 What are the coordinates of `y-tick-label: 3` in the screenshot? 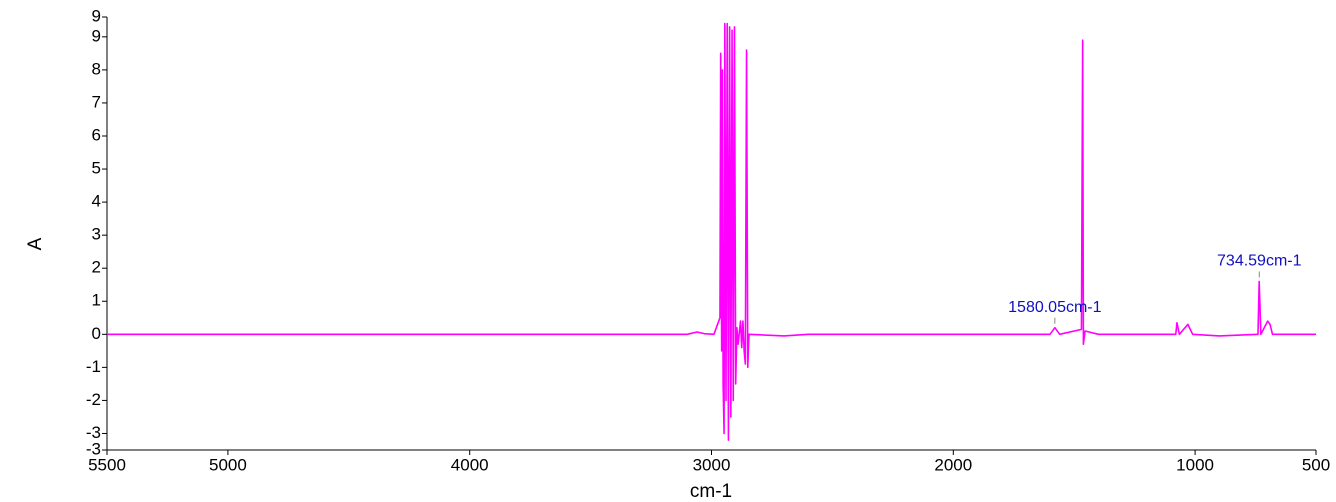 It's located at (96, 234).